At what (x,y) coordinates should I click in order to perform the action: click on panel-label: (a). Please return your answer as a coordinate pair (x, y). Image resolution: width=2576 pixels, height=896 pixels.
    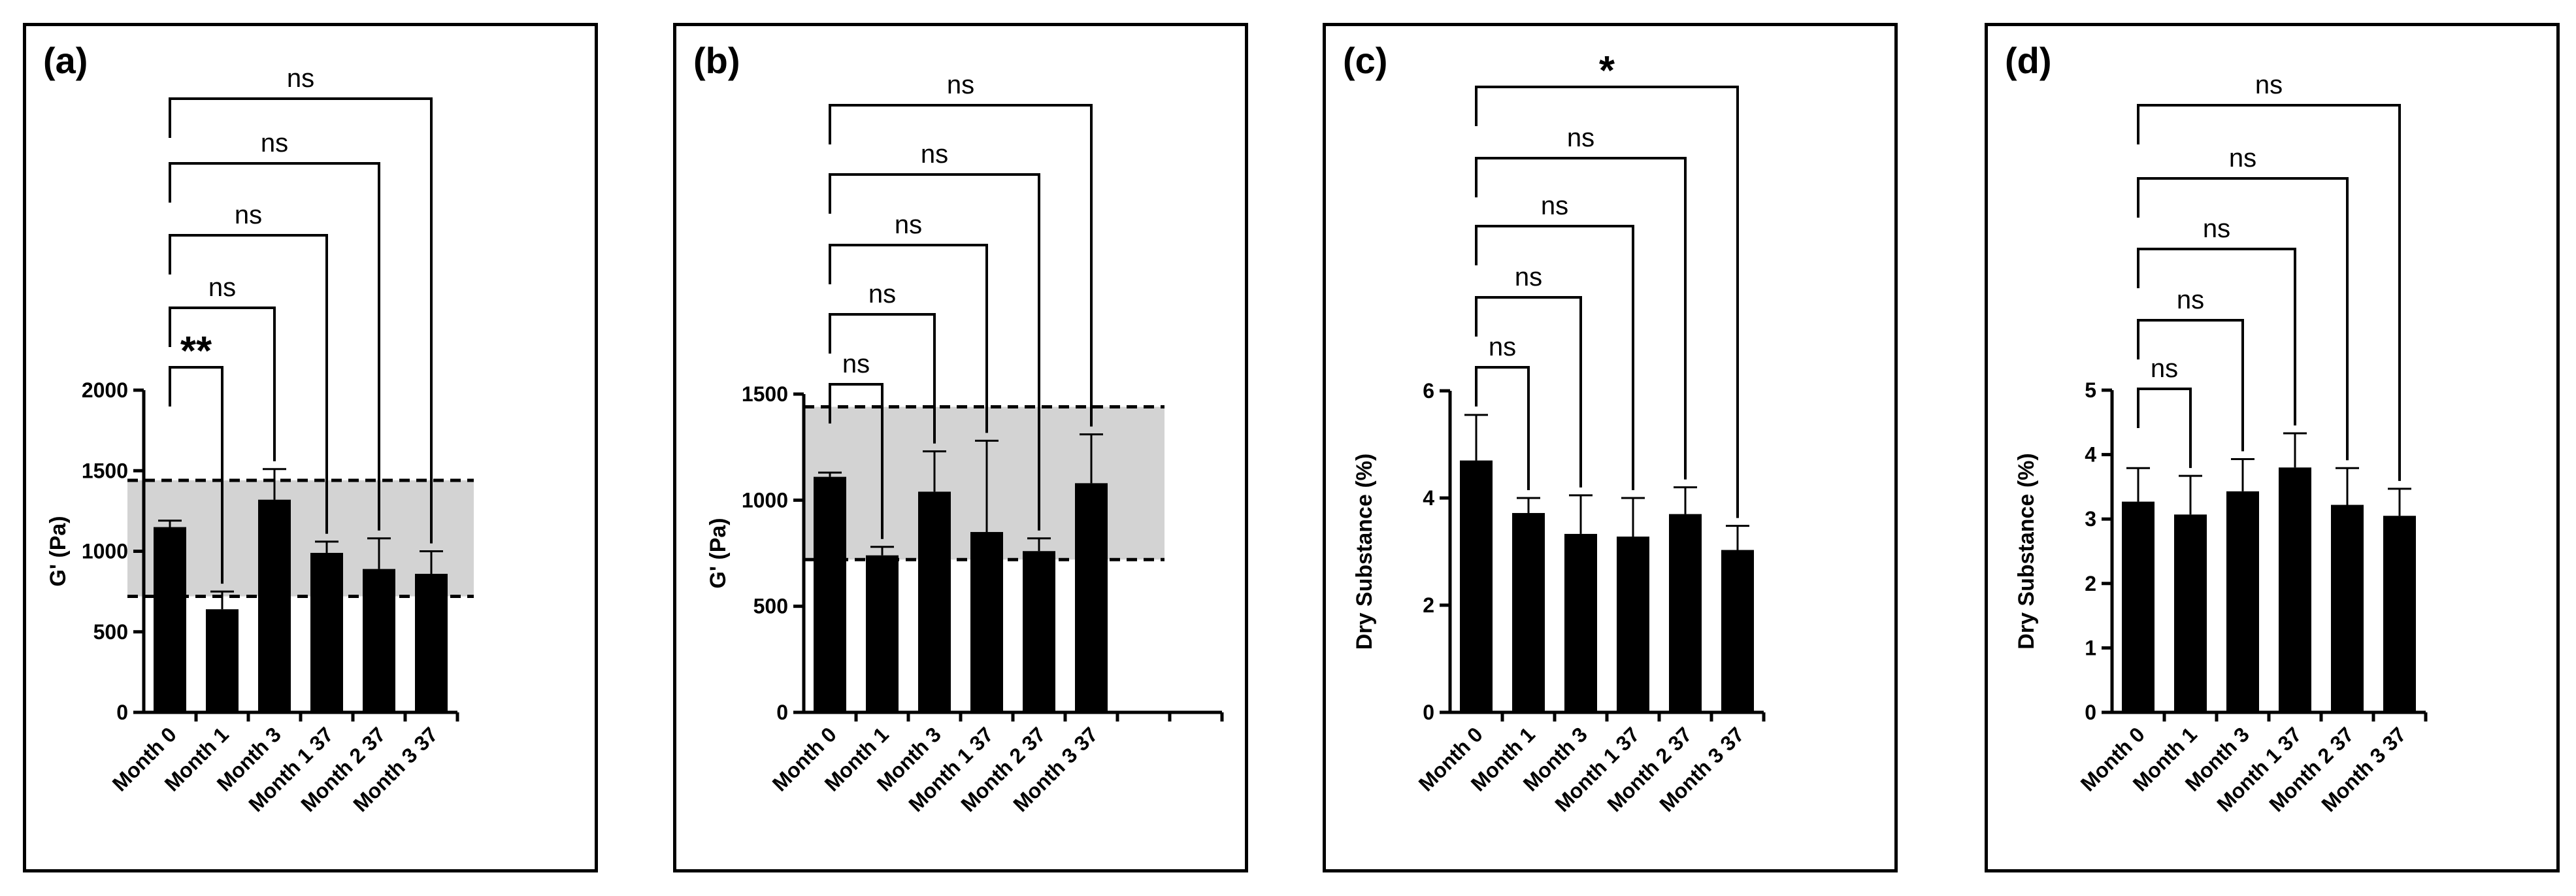
    Looking at the image, I should click on (65, 61).